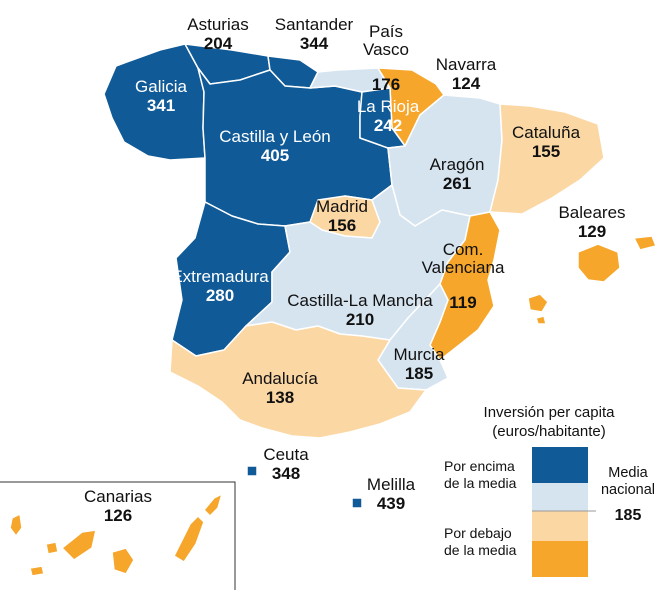  I want to click on label-canarias-value: 126, so click(118, 515).